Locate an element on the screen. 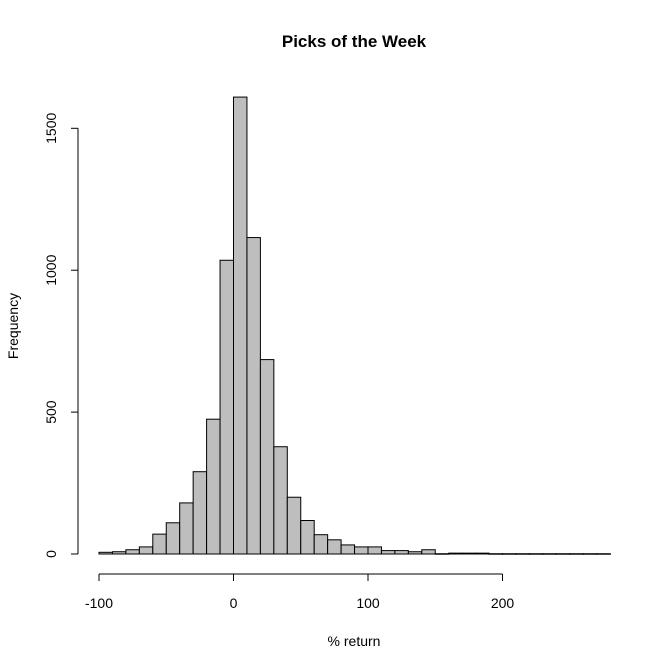 The width and height of the screenshot is (672, 671). y-tick-label: 0 is located at coordinates (51, 554).